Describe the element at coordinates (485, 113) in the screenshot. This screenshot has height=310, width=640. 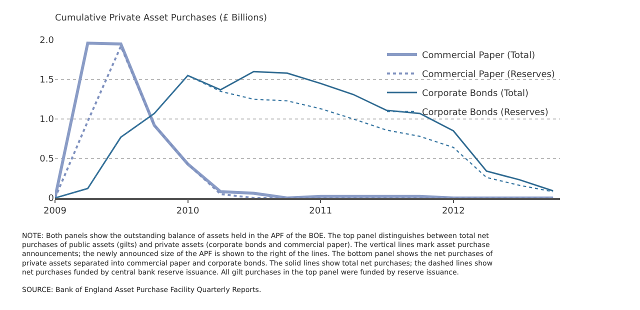
I see `legend-label: Corporate Bonds (Reserves)` at that location.